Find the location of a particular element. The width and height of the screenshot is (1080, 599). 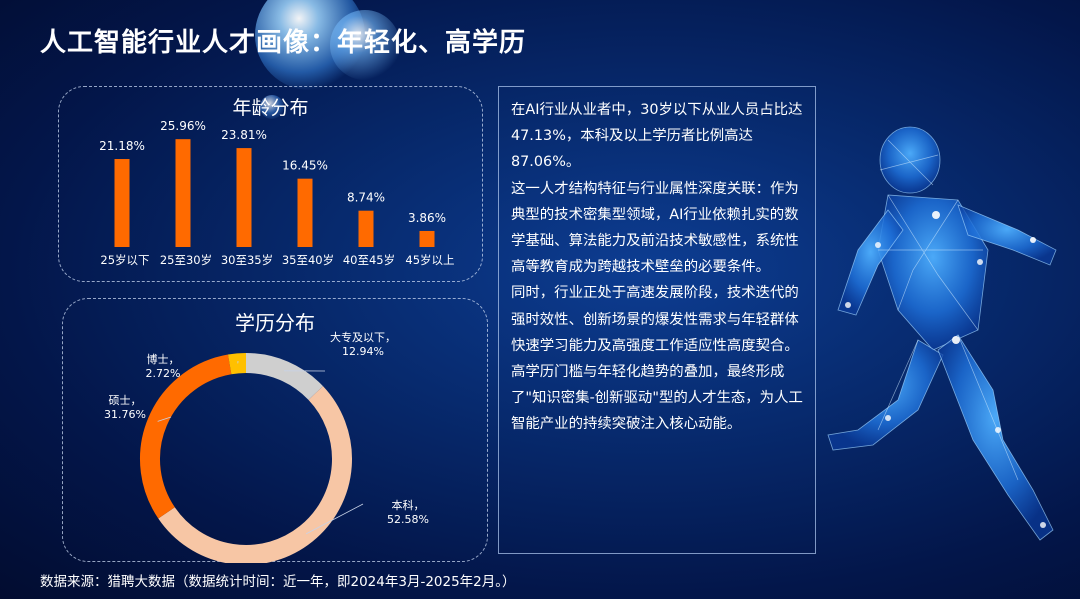

age-bar-value-label: 23.81% is located at coordinates (244, 135).